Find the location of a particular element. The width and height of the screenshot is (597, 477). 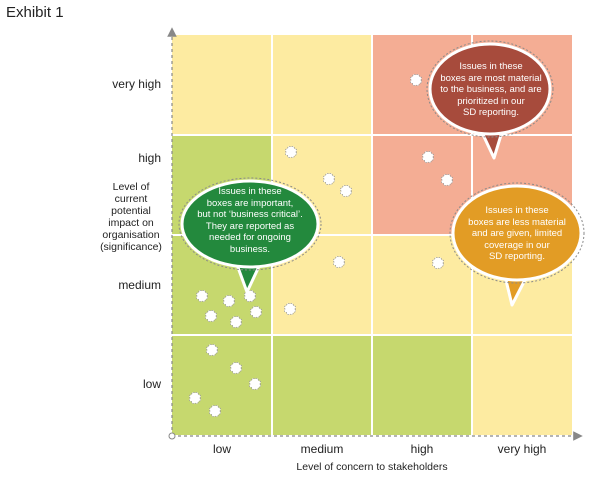

axis-origin is located at coordinates (172, 436).